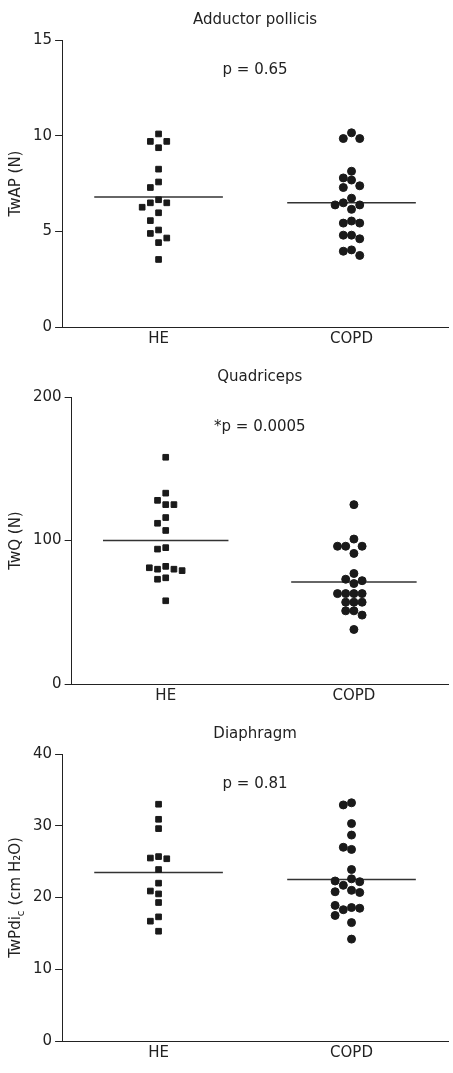  Describe the element at coordinates (255, 732) in the screenshot. I see `chart-title: Diaphragm` at that location.